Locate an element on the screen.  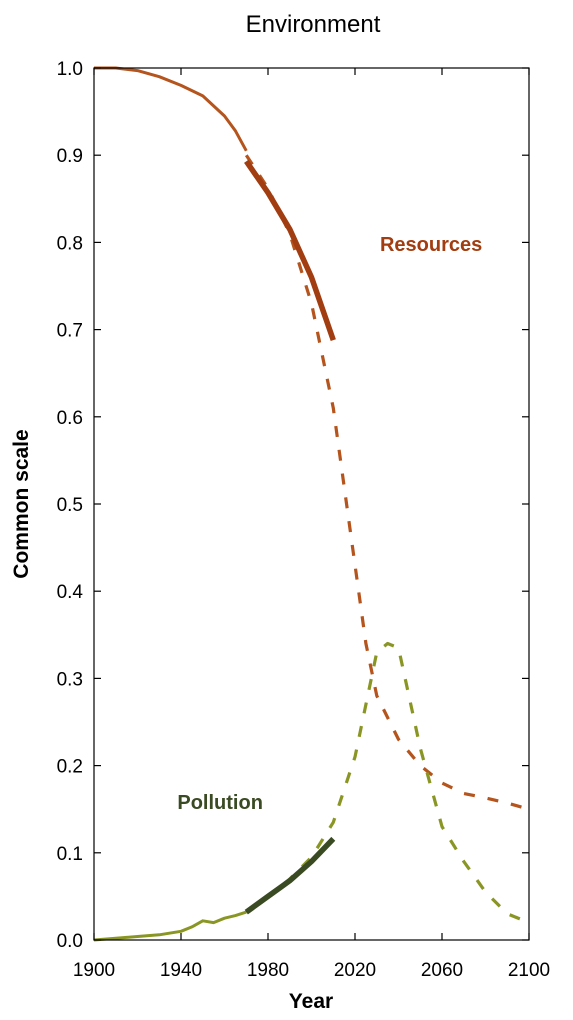
y-tick-label: 1.0 is located at coordinates (70, 69).